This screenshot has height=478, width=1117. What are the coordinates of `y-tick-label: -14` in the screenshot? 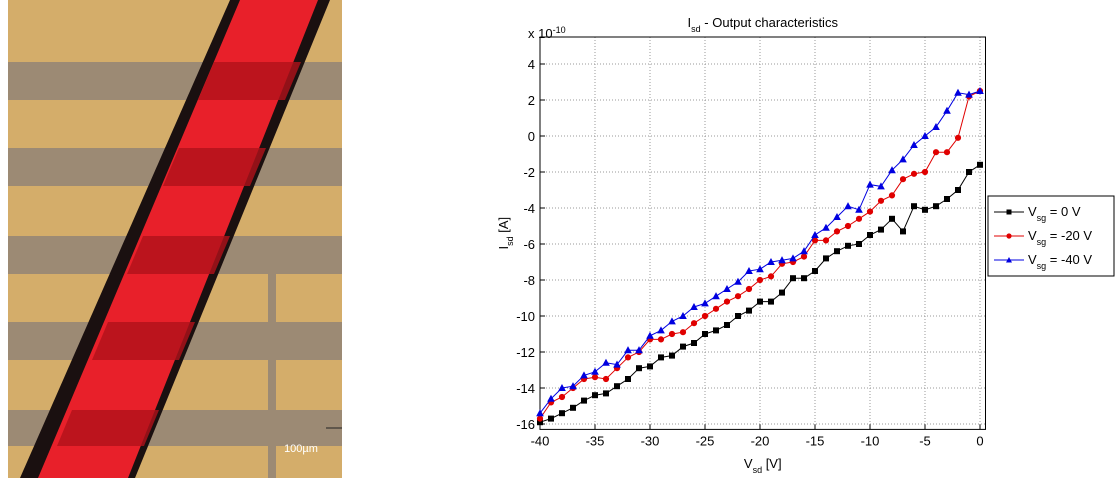 It's located at (525, 388).